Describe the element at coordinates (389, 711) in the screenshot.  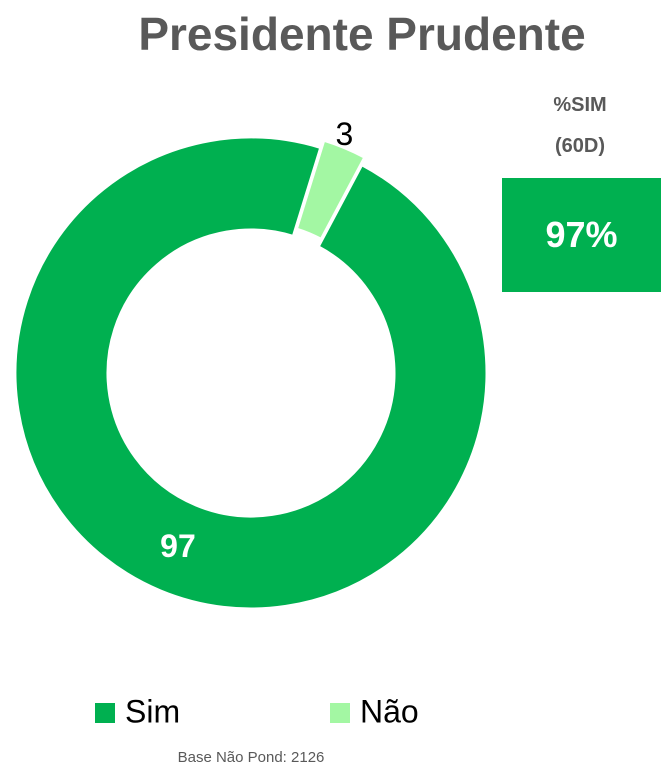
I see `legend-label: Não` at that location.